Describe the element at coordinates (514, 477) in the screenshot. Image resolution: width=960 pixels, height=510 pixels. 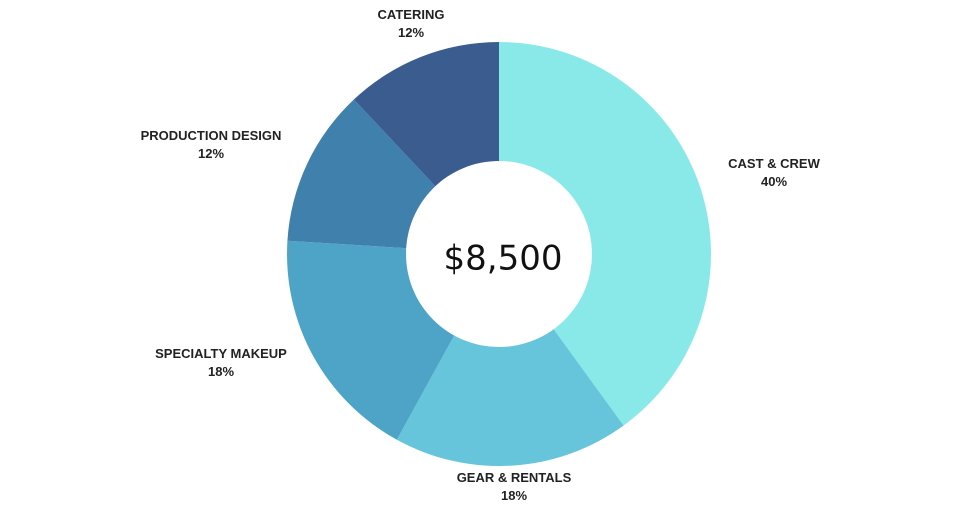
I see `slice-name-label: GEAR & RENTALS` at that location.